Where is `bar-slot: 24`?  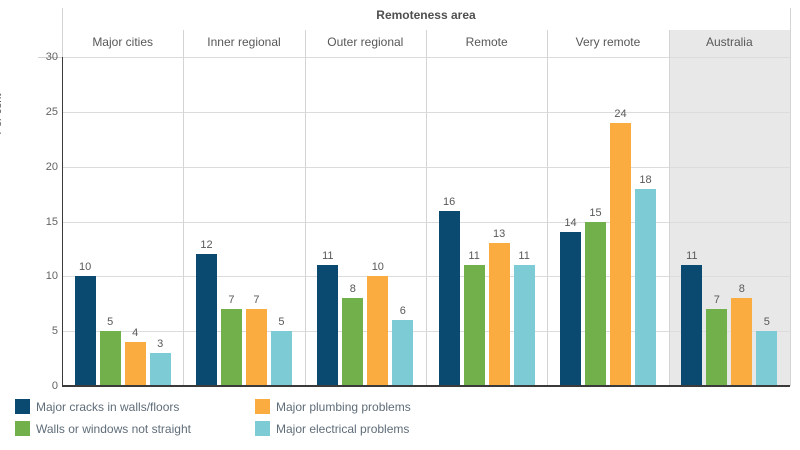
bar-slot: 24 is located at coordinates (620, 221).